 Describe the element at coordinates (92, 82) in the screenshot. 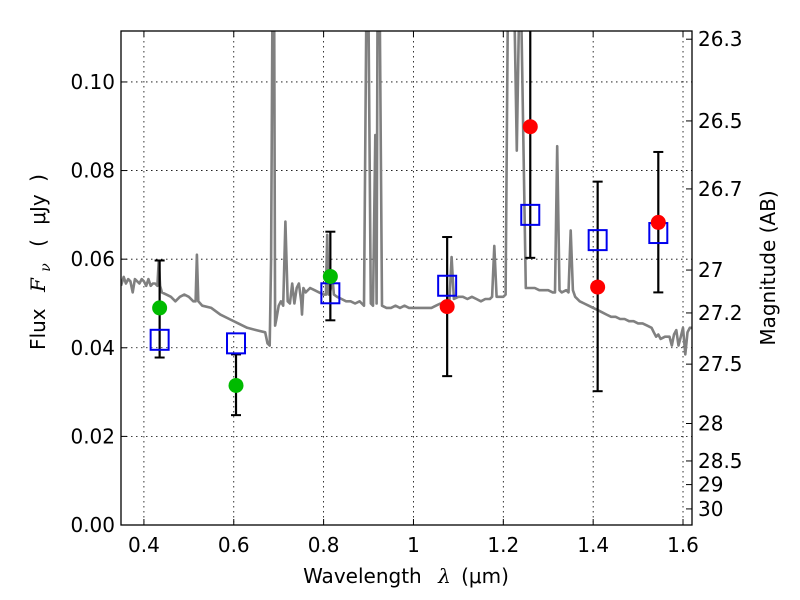

I see `y-tick-label: 0.10` at that location.